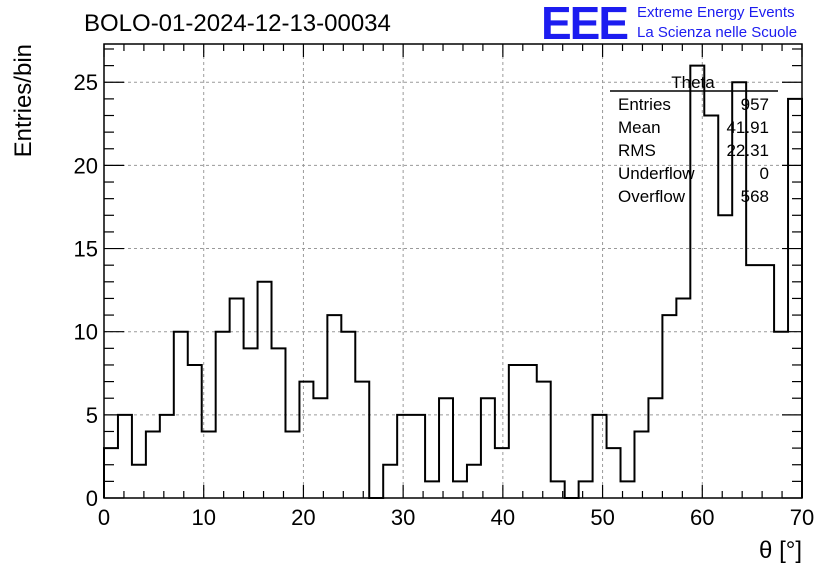 The height and width of the screenshot is (572, 836). What do you see at coordinates (86, 332) in the screenshot?
I see `y-tick-label: 10` at bounding box center [86, 332].